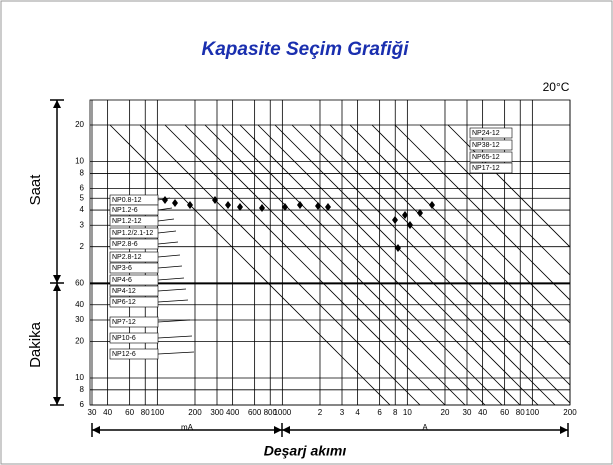 This screenshot has width=613, height=465. Describe the element at coordinates (127, 257) in the screenshot. I see `model-label: NP2.8-12` at that location.